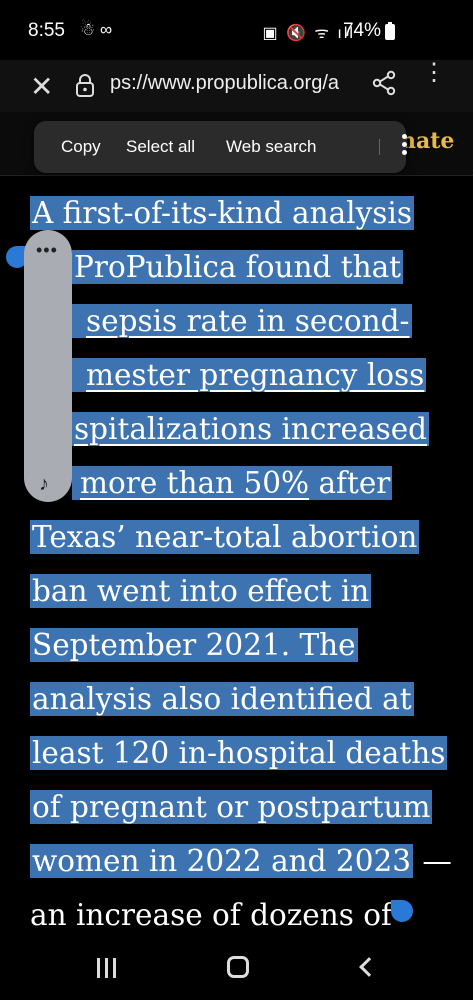  Describe the element at coordinates (432, 861) in the screenshot. I see `article-text: —` at that location.